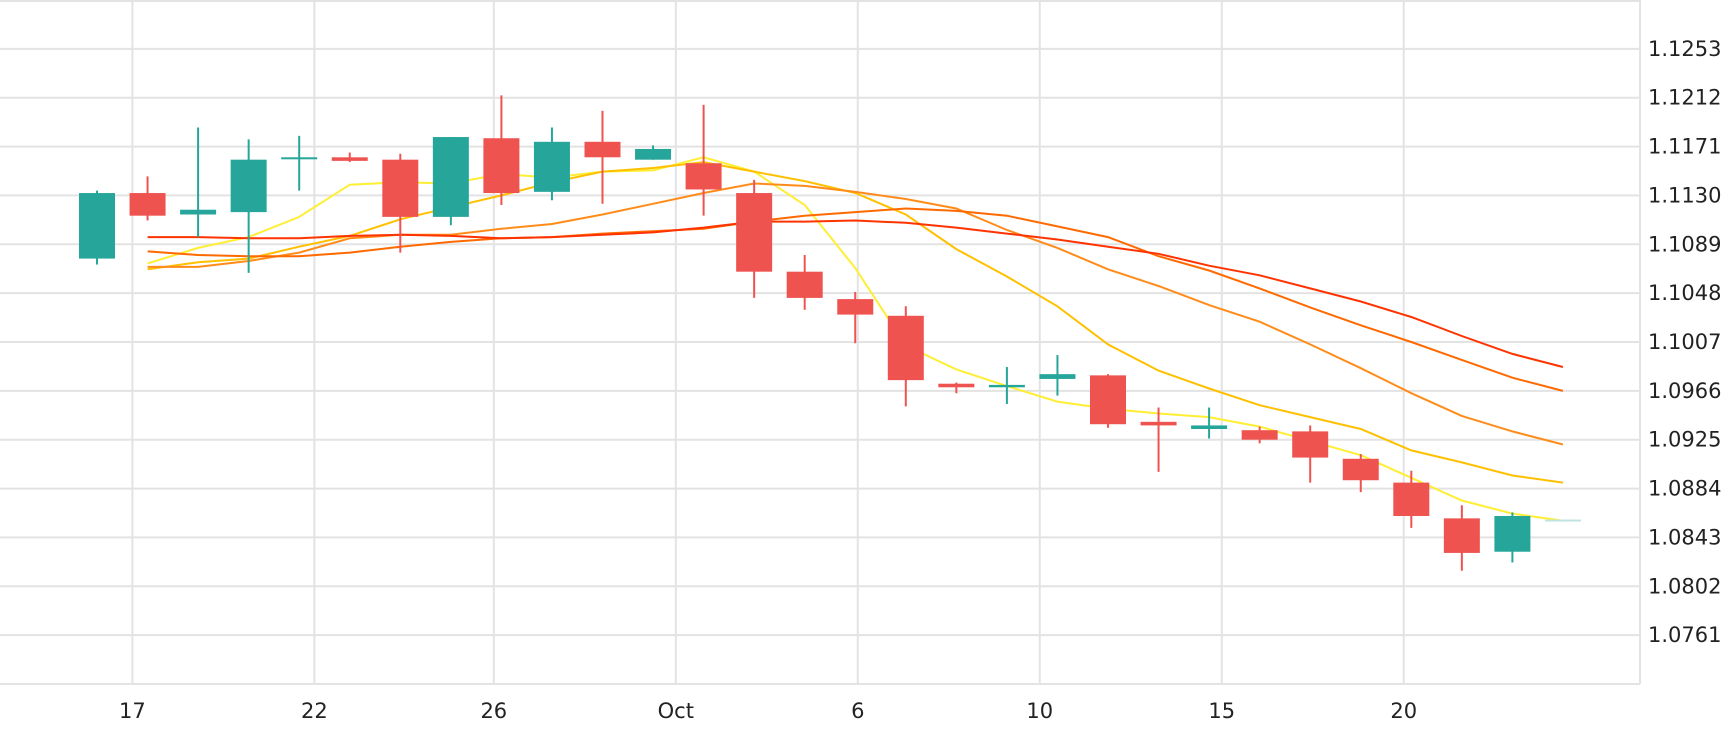 The height and width of the screenshot is (730, 1730). I want to click on y-tick-label: 1.1089, so click(1684, 244).